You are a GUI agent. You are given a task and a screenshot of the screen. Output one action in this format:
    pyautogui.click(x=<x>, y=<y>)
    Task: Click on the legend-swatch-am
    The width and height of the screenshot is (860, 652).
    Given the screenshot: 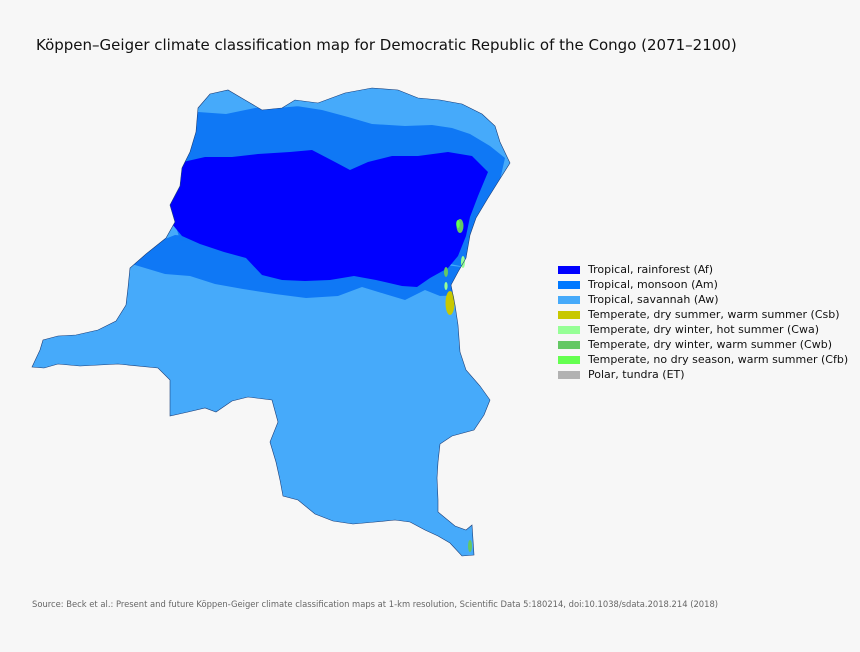 What is the action you would take?
    pyautogui.click(x=569, y=284)
    